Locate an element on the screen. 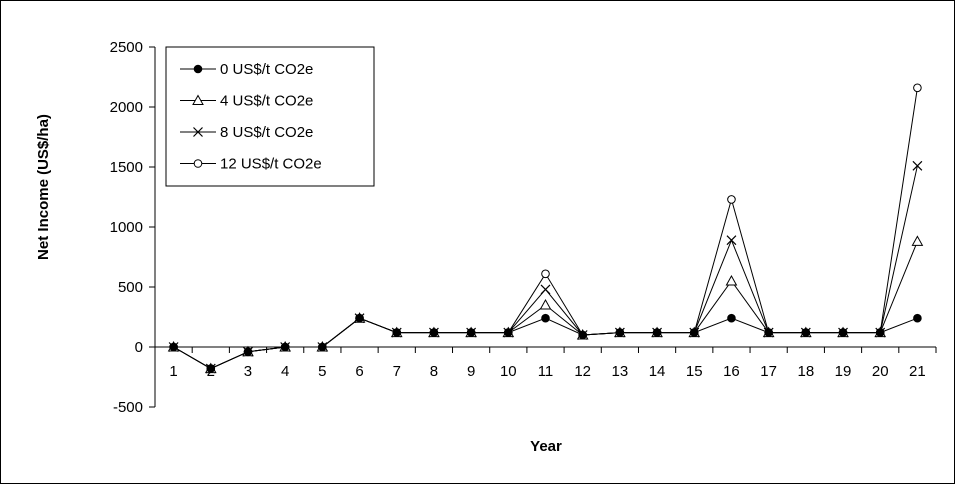 This screenshot has width=955, height=484. x-tick-label: 10 is located at coordinates (508, 371).